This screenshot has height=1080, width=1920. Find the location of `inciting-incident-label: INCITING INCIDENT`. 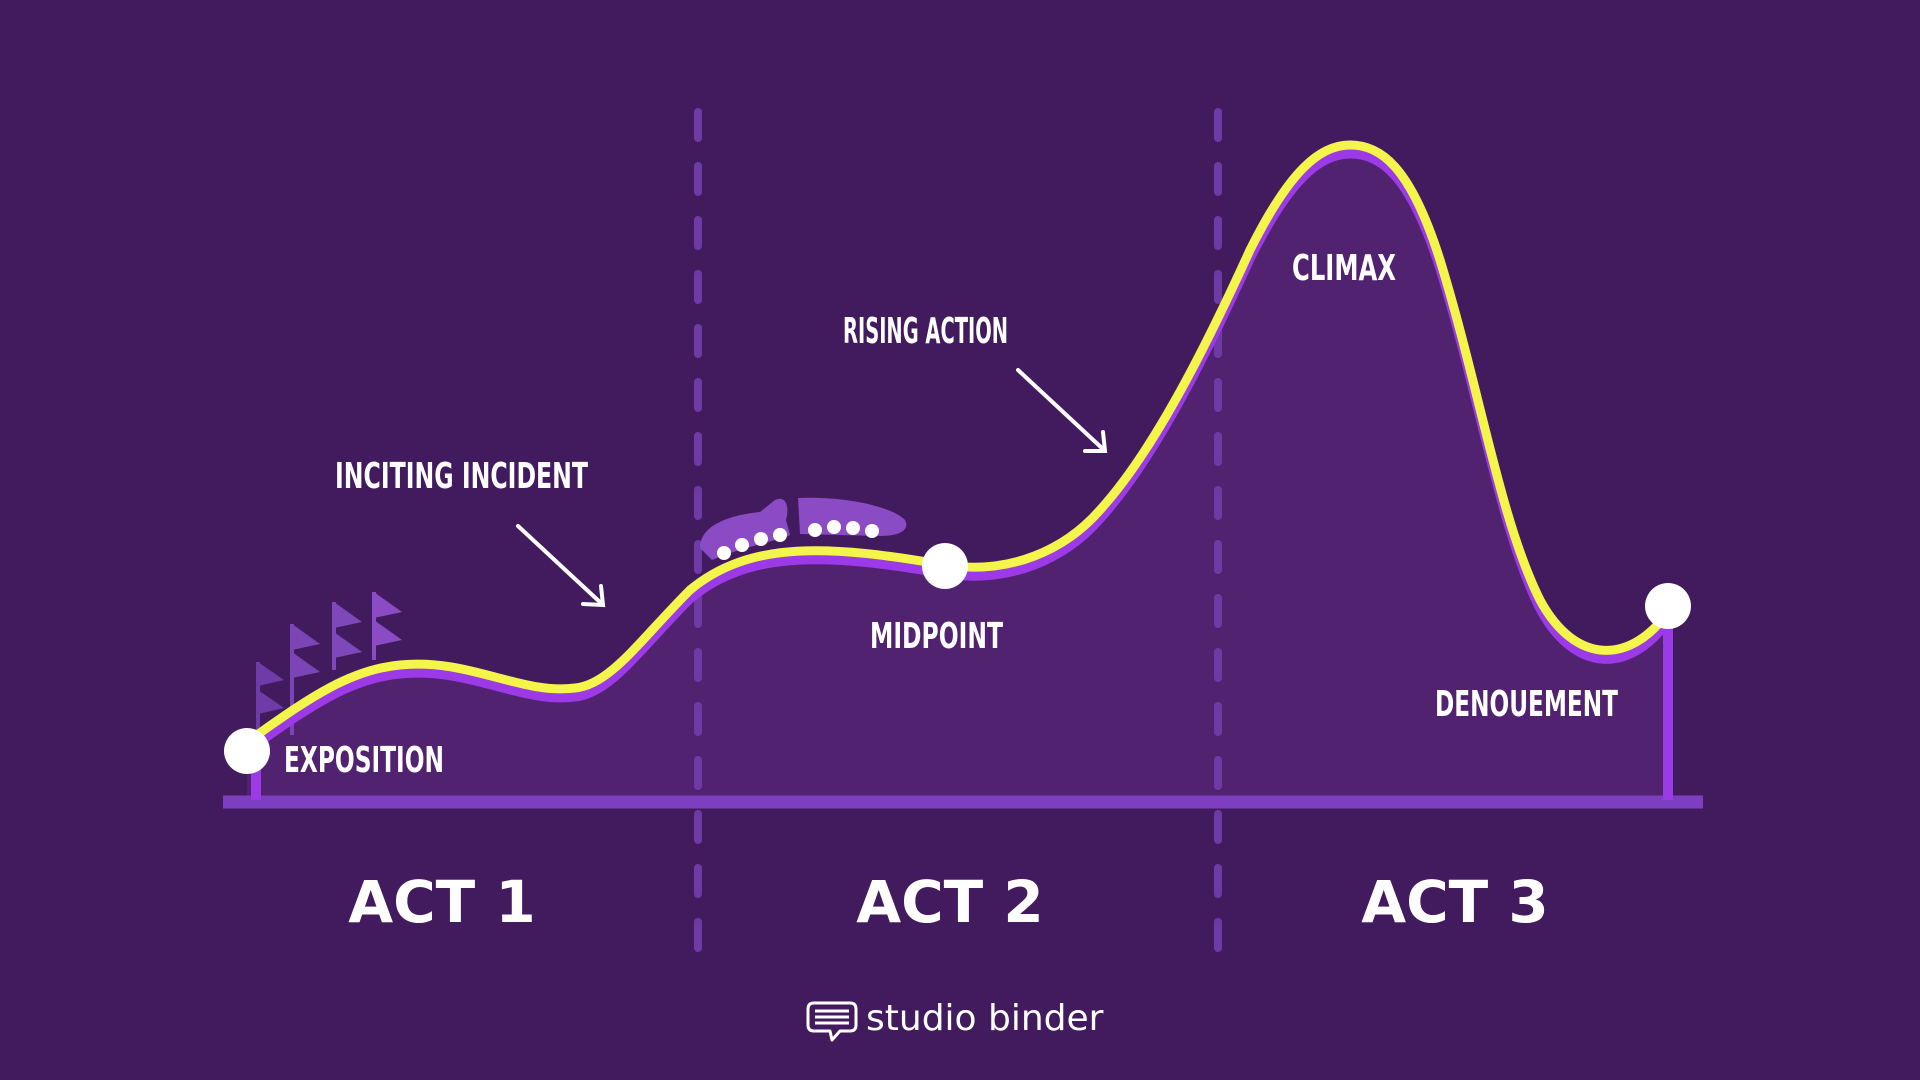

inciting-incident-label: INCITING INCIDENT is located at coordinates (461, 476).